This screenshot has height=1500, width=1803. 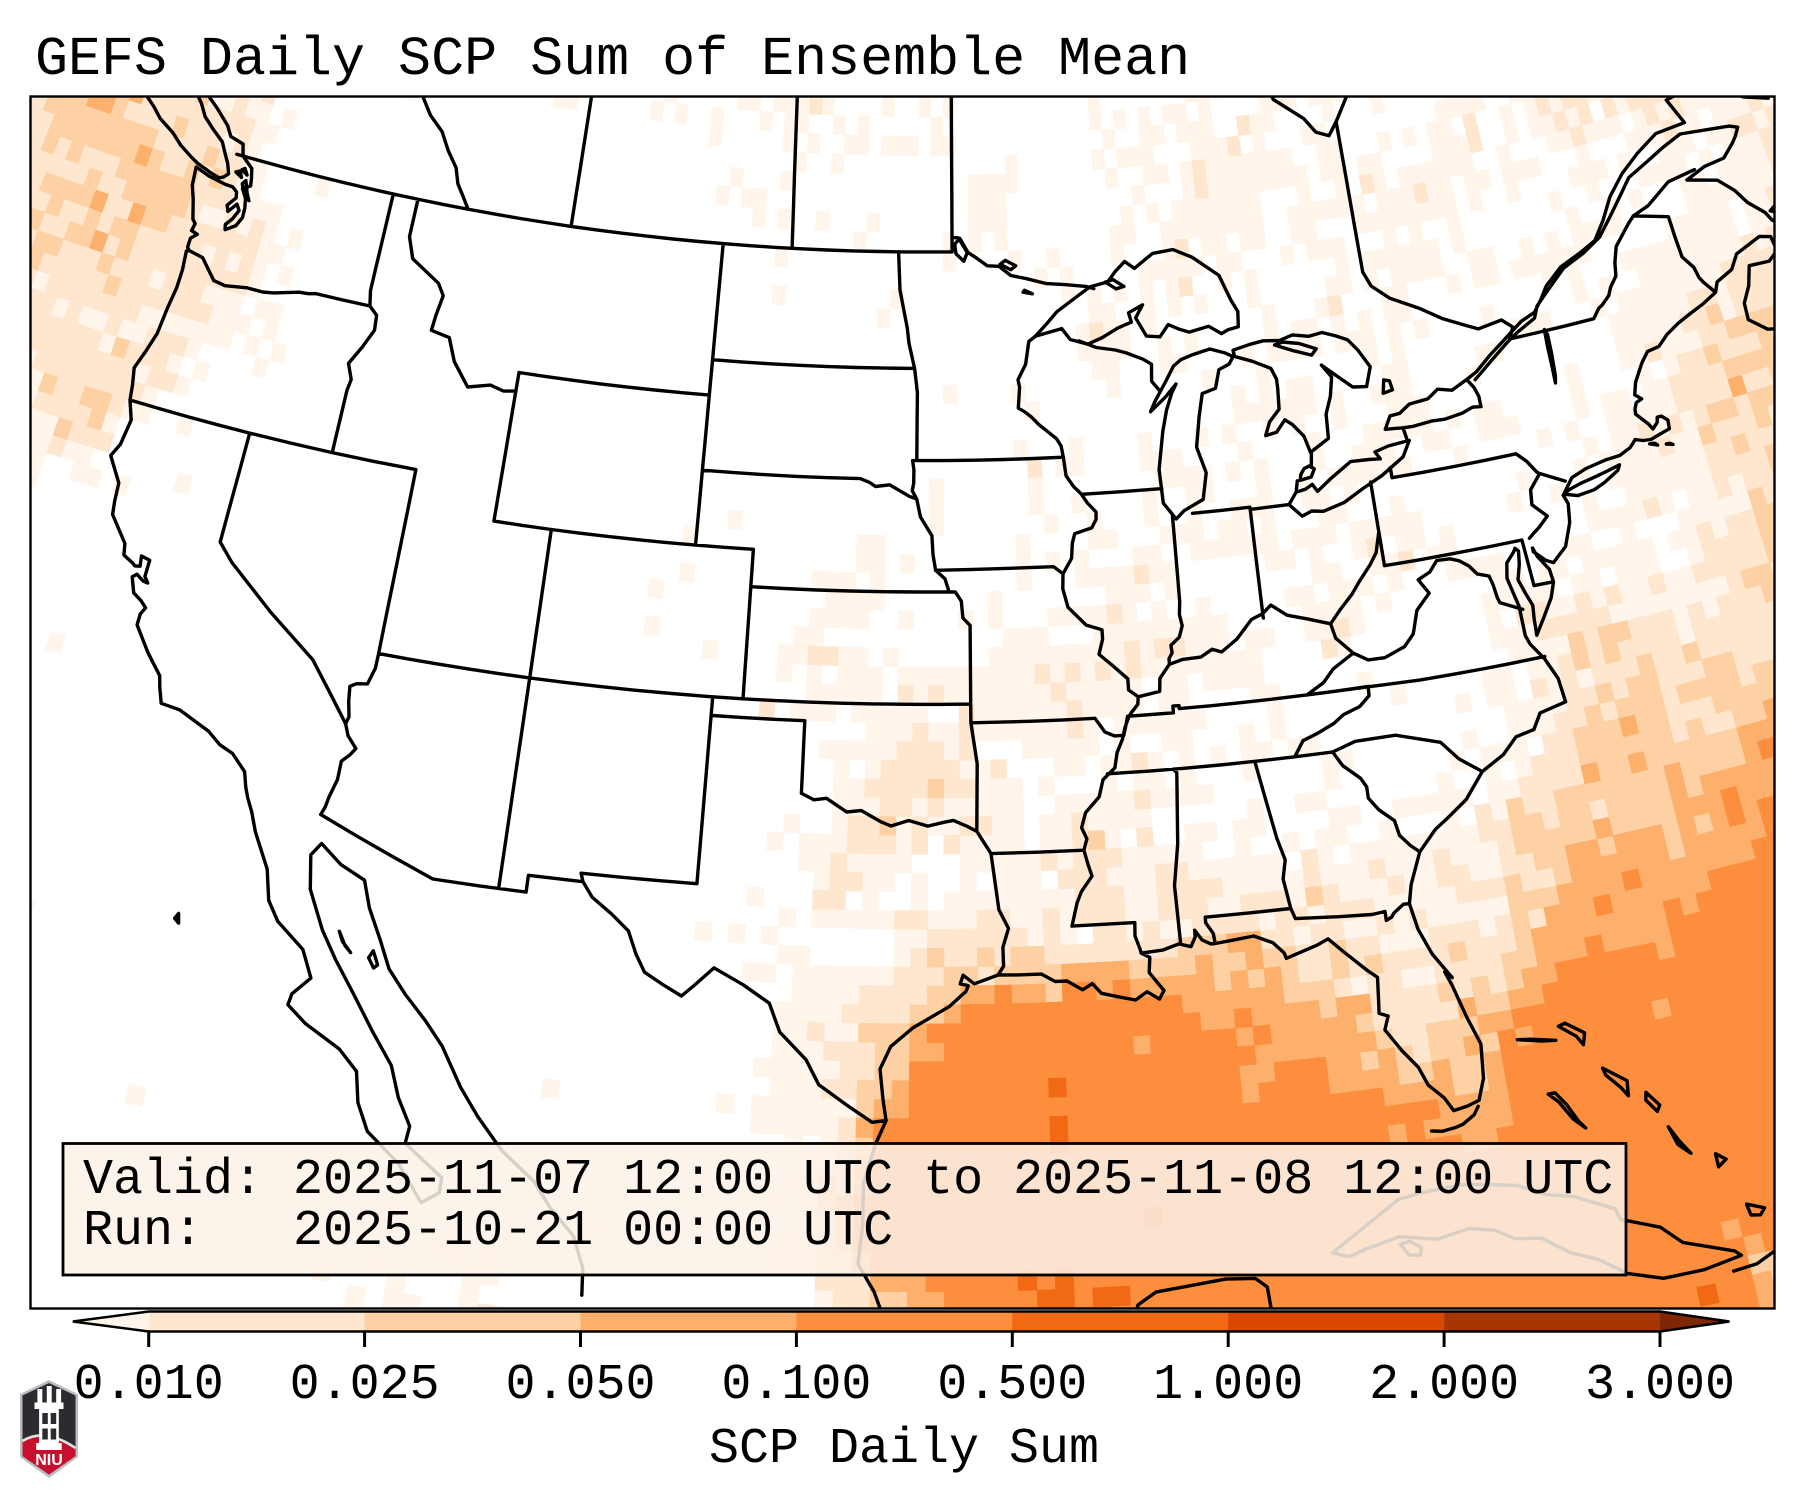 I want to click on svg-text: 0.500, so click(x=1012, y=1385).